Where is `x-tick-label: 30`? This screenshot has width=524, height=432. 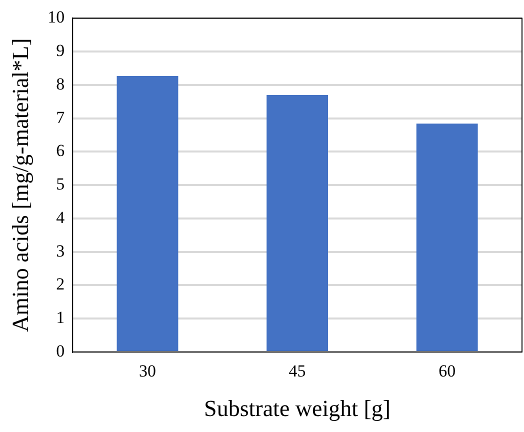 x-tick-label: 30 is located at coordinates (147, 371).